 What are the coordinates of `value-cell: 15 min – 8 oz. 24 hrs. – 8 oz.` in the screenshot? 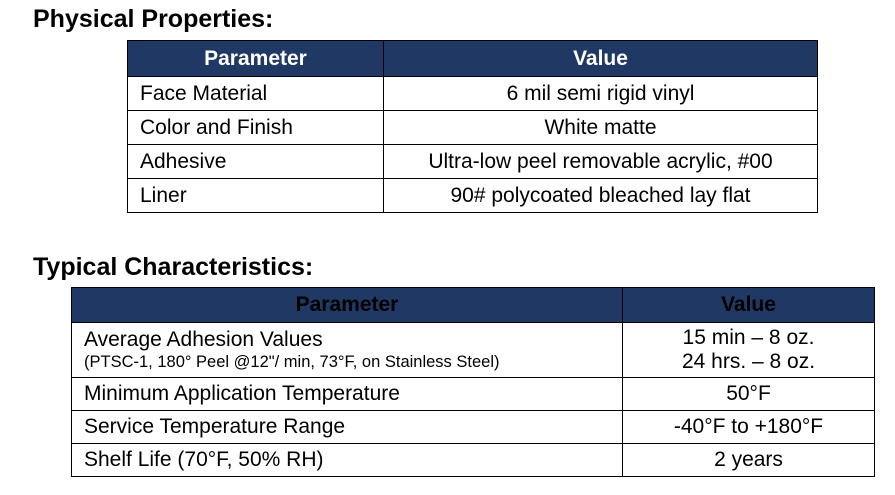 It's located at (748, 350).